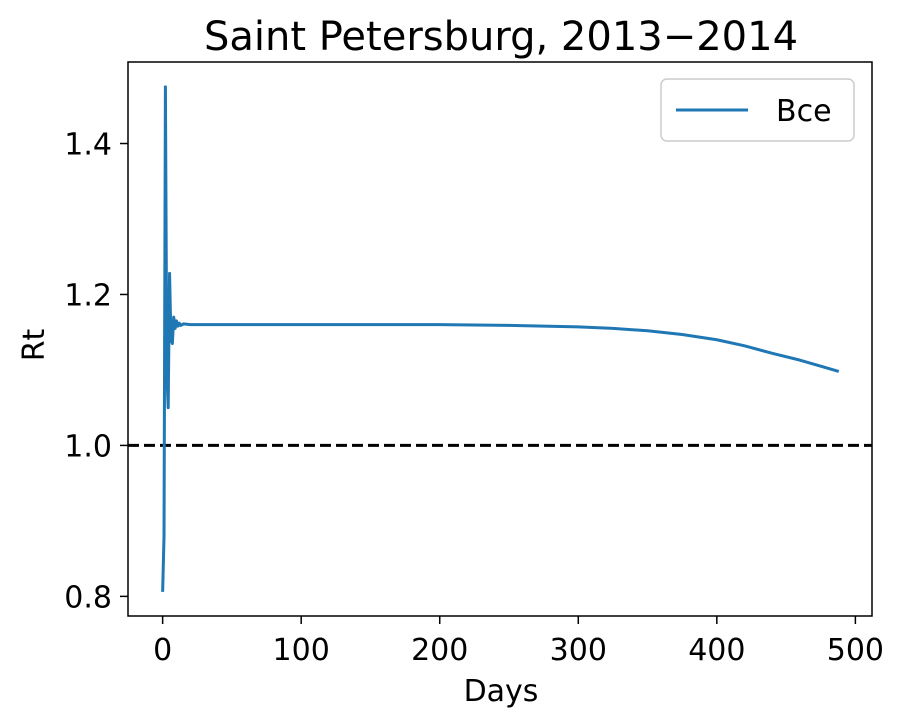 The height and width of the screenshot is (722, 903). What do you see at coordinates (578, 650) in the screenshot?
I see `x-tick-label: 300` at bounding box center [578, 650].